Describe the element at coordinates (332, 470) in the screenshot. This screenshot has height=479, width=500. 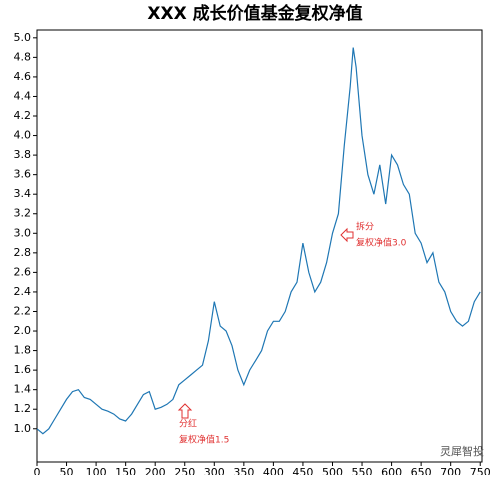
I see `x-tick-label: 500` at that location.